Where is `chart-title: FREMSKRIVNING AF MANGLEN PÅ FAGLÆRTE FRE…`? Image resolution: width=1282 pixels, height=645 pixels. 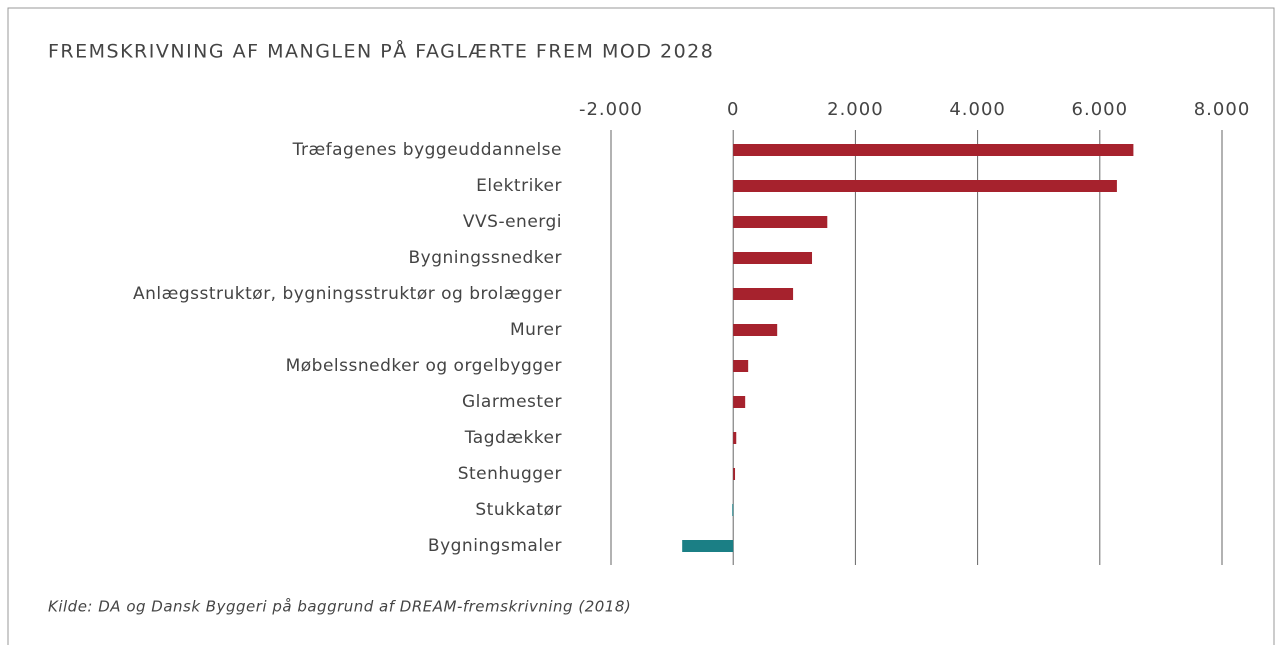 chart-title: FREMSKRIVNING AF MANGLEN PÅ FAGLÆRTE FRE… is located at coordinates (381, 51).